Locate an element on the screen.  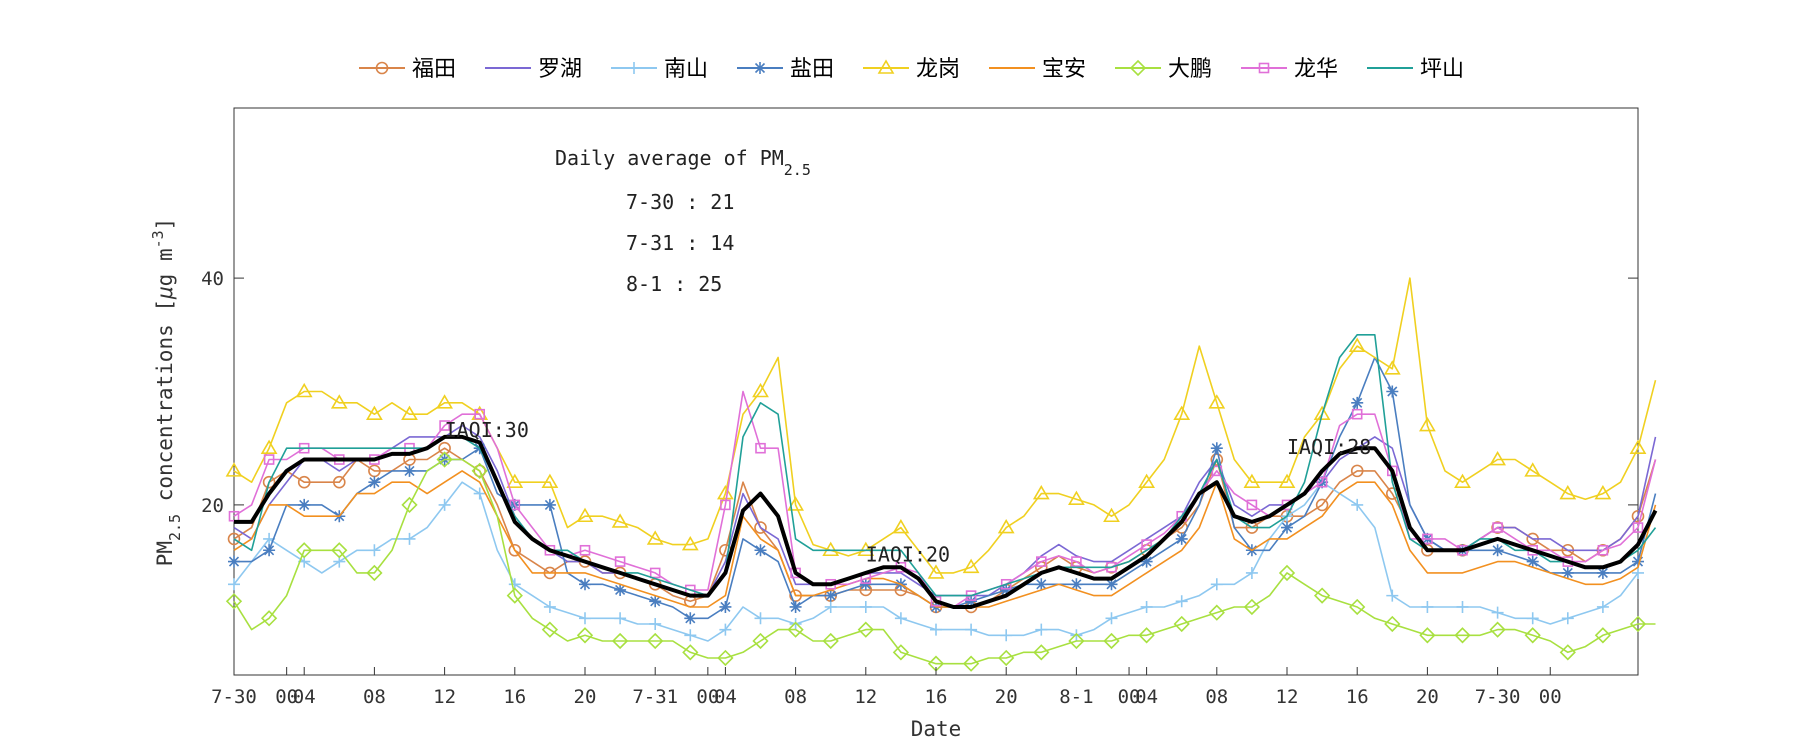
info-title-main: Daily average of PM is located at coordinates (669, 158).